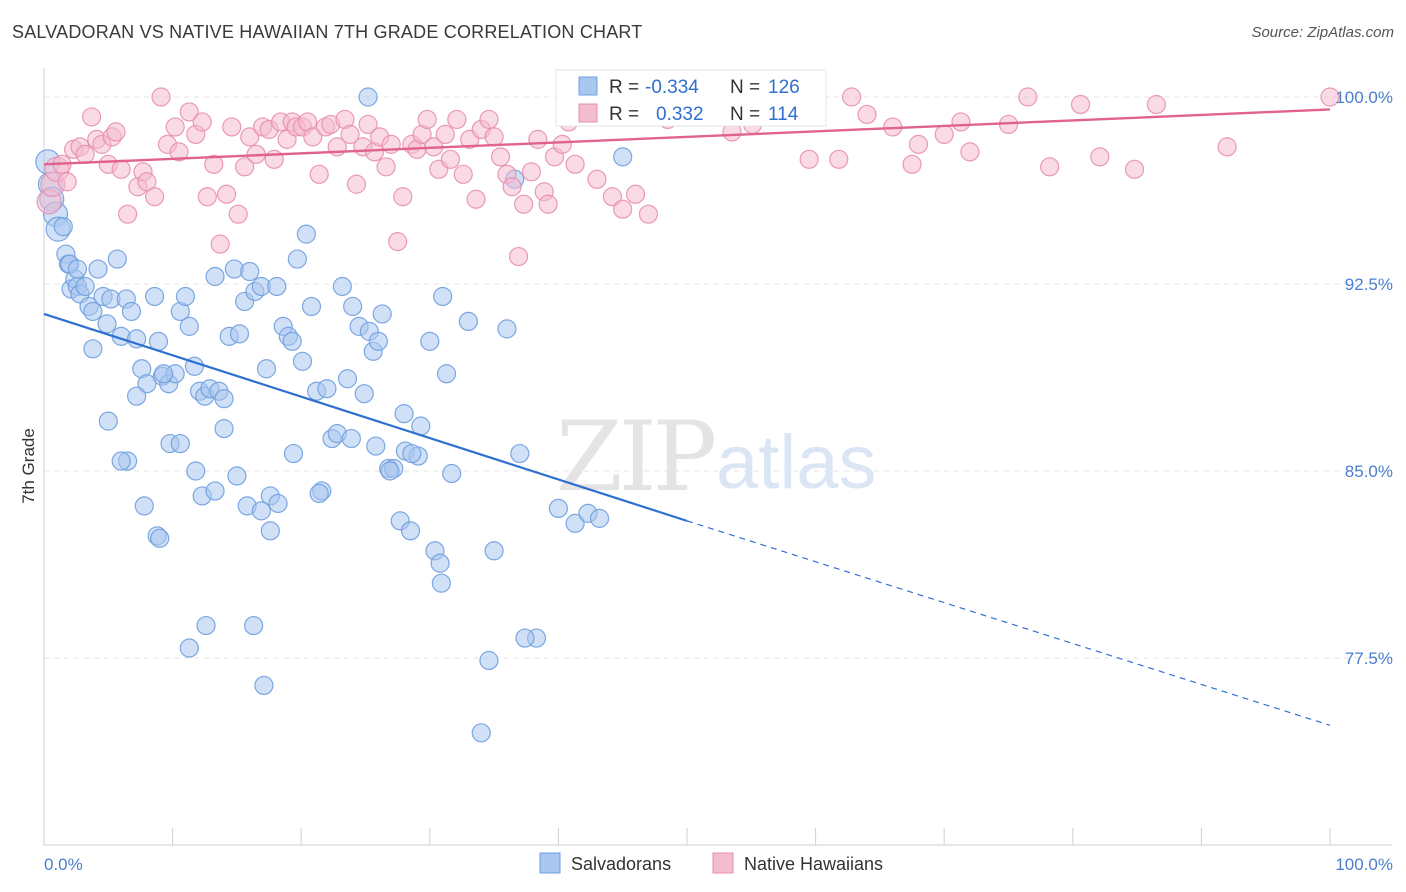  Describe the element at coordinates (813, 864) in the screenshot. I see `bottom-legend-hawaiians: Native Hawaiians` at that location.